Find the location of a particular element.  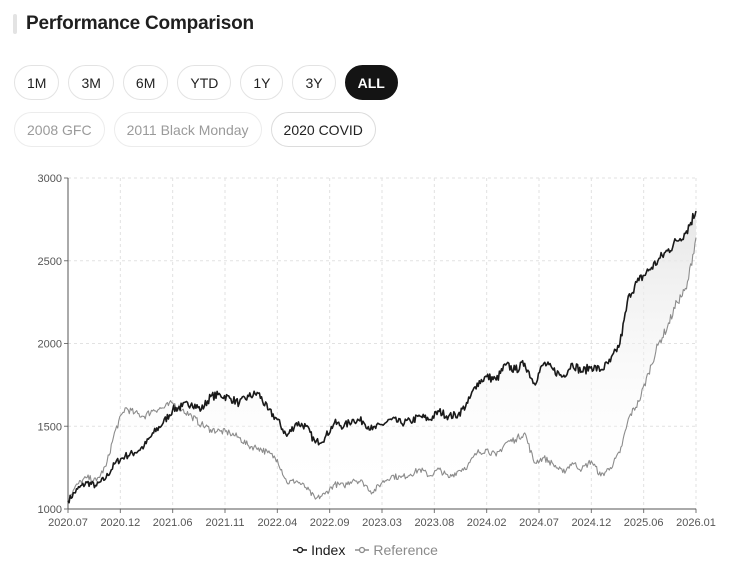

time-range-selector: 1M 3M 6M YTD 1Y 3Y ALL is located at coordinates (206, 82).